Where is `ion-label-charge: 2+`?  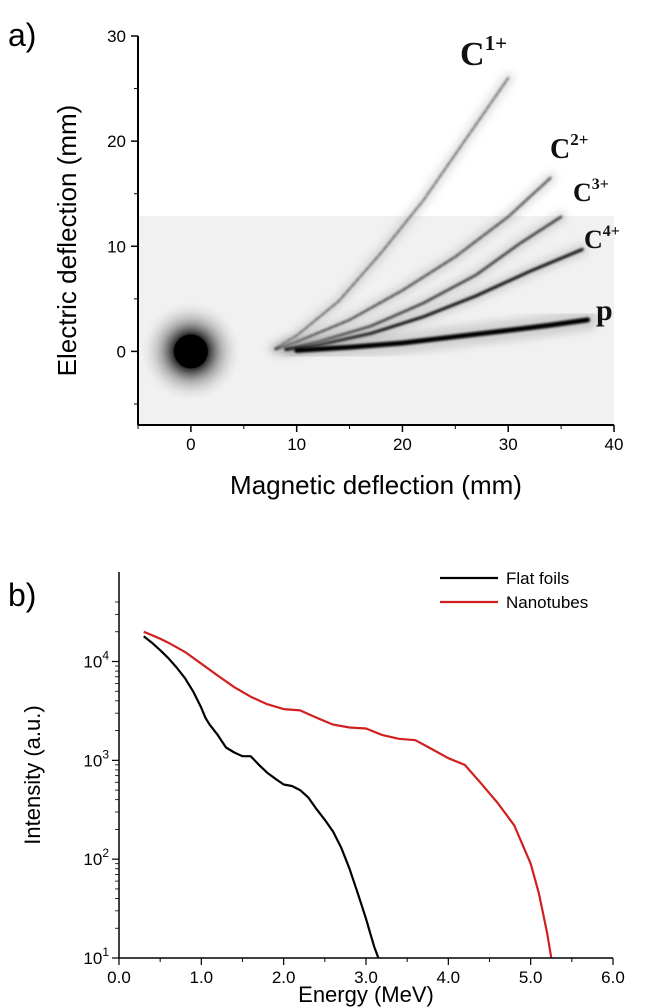 ion-label-charge: 2+ is located at coordinates (579, 139).